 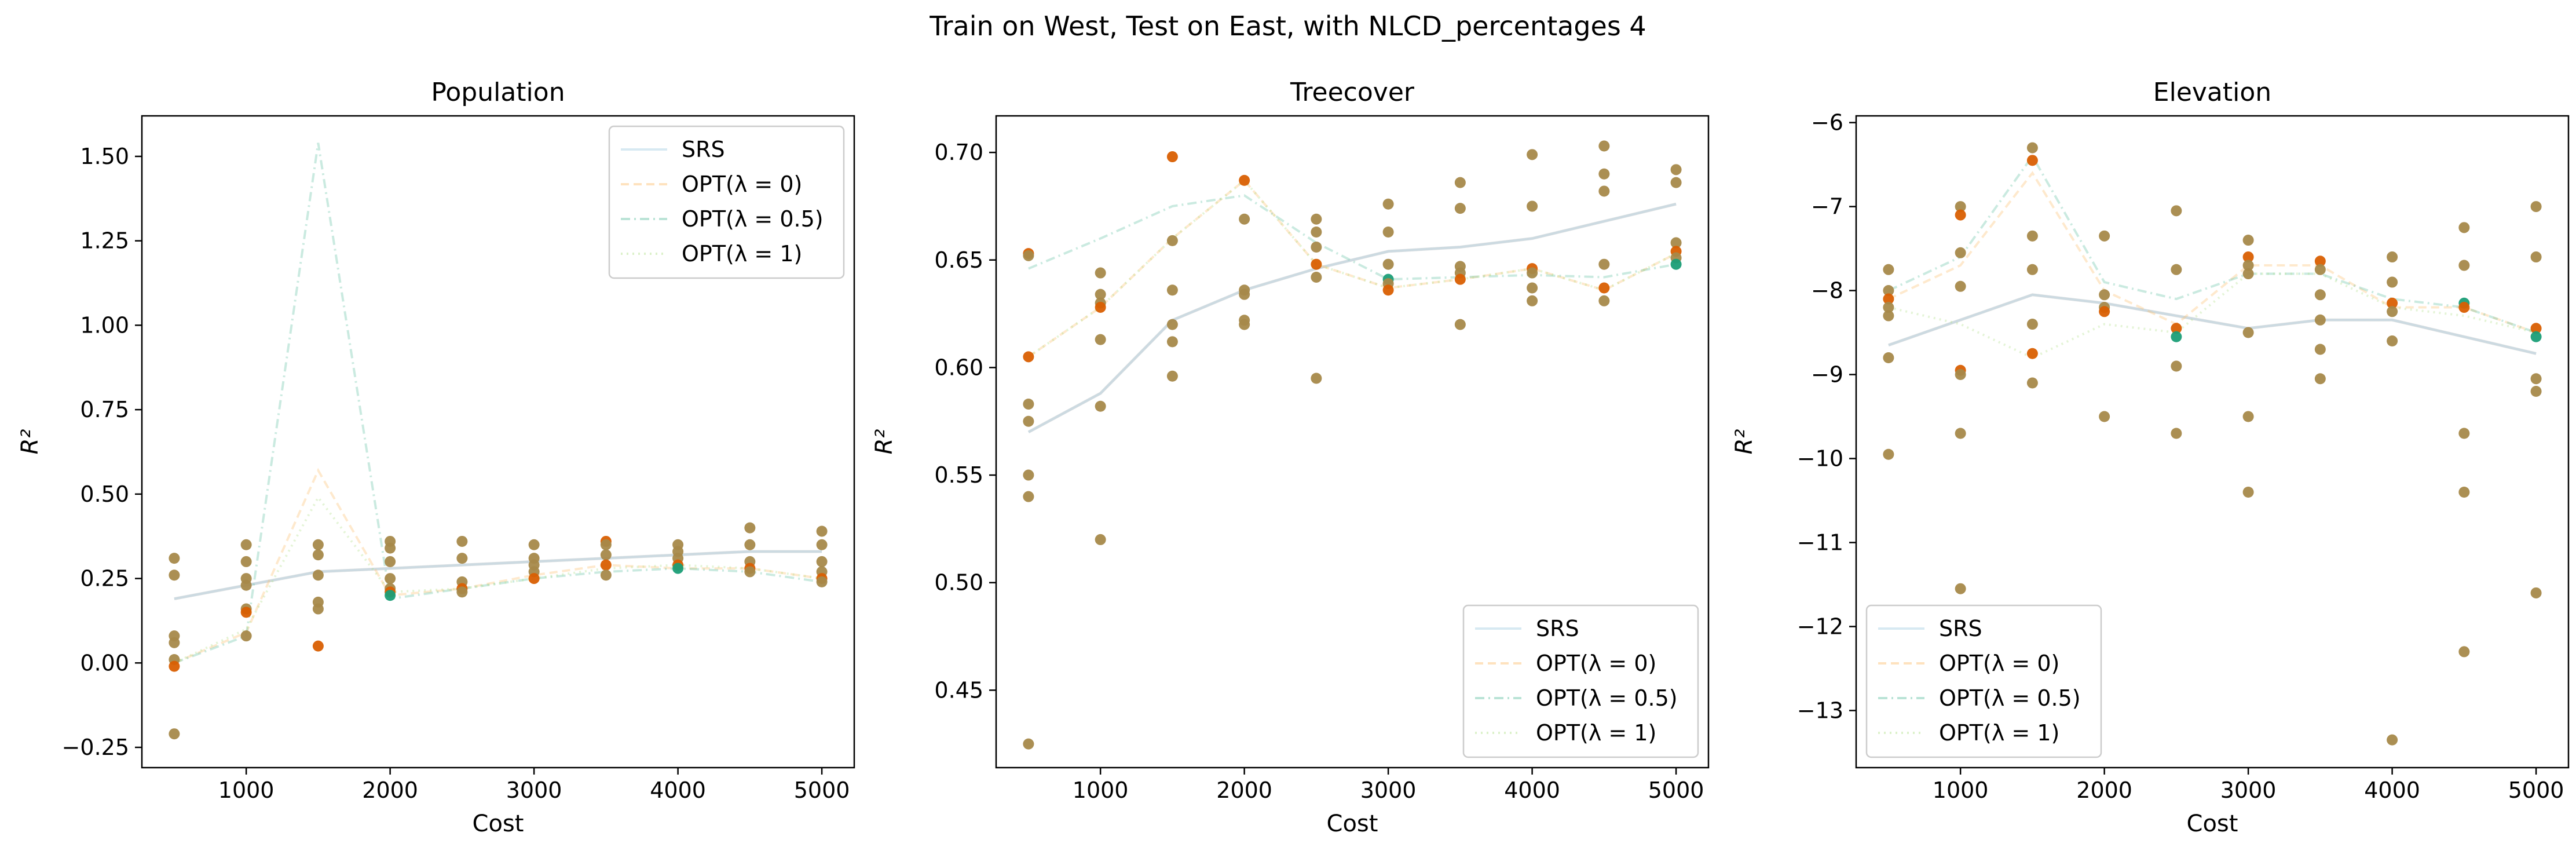 I want to click on y-tick-label: 0.50, so click(x=958, y=583).